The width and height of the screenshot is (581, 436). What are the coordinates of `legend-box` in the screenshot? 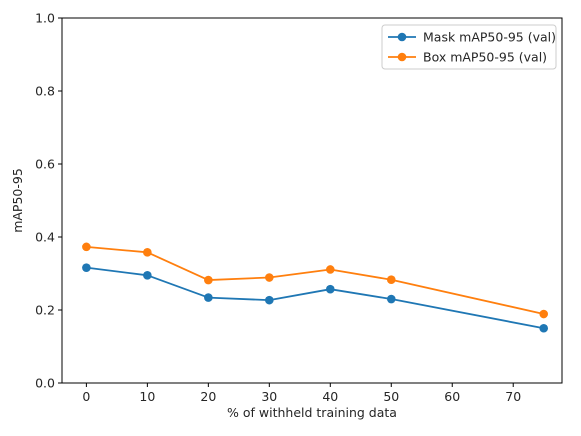 It's located at (469, 47).